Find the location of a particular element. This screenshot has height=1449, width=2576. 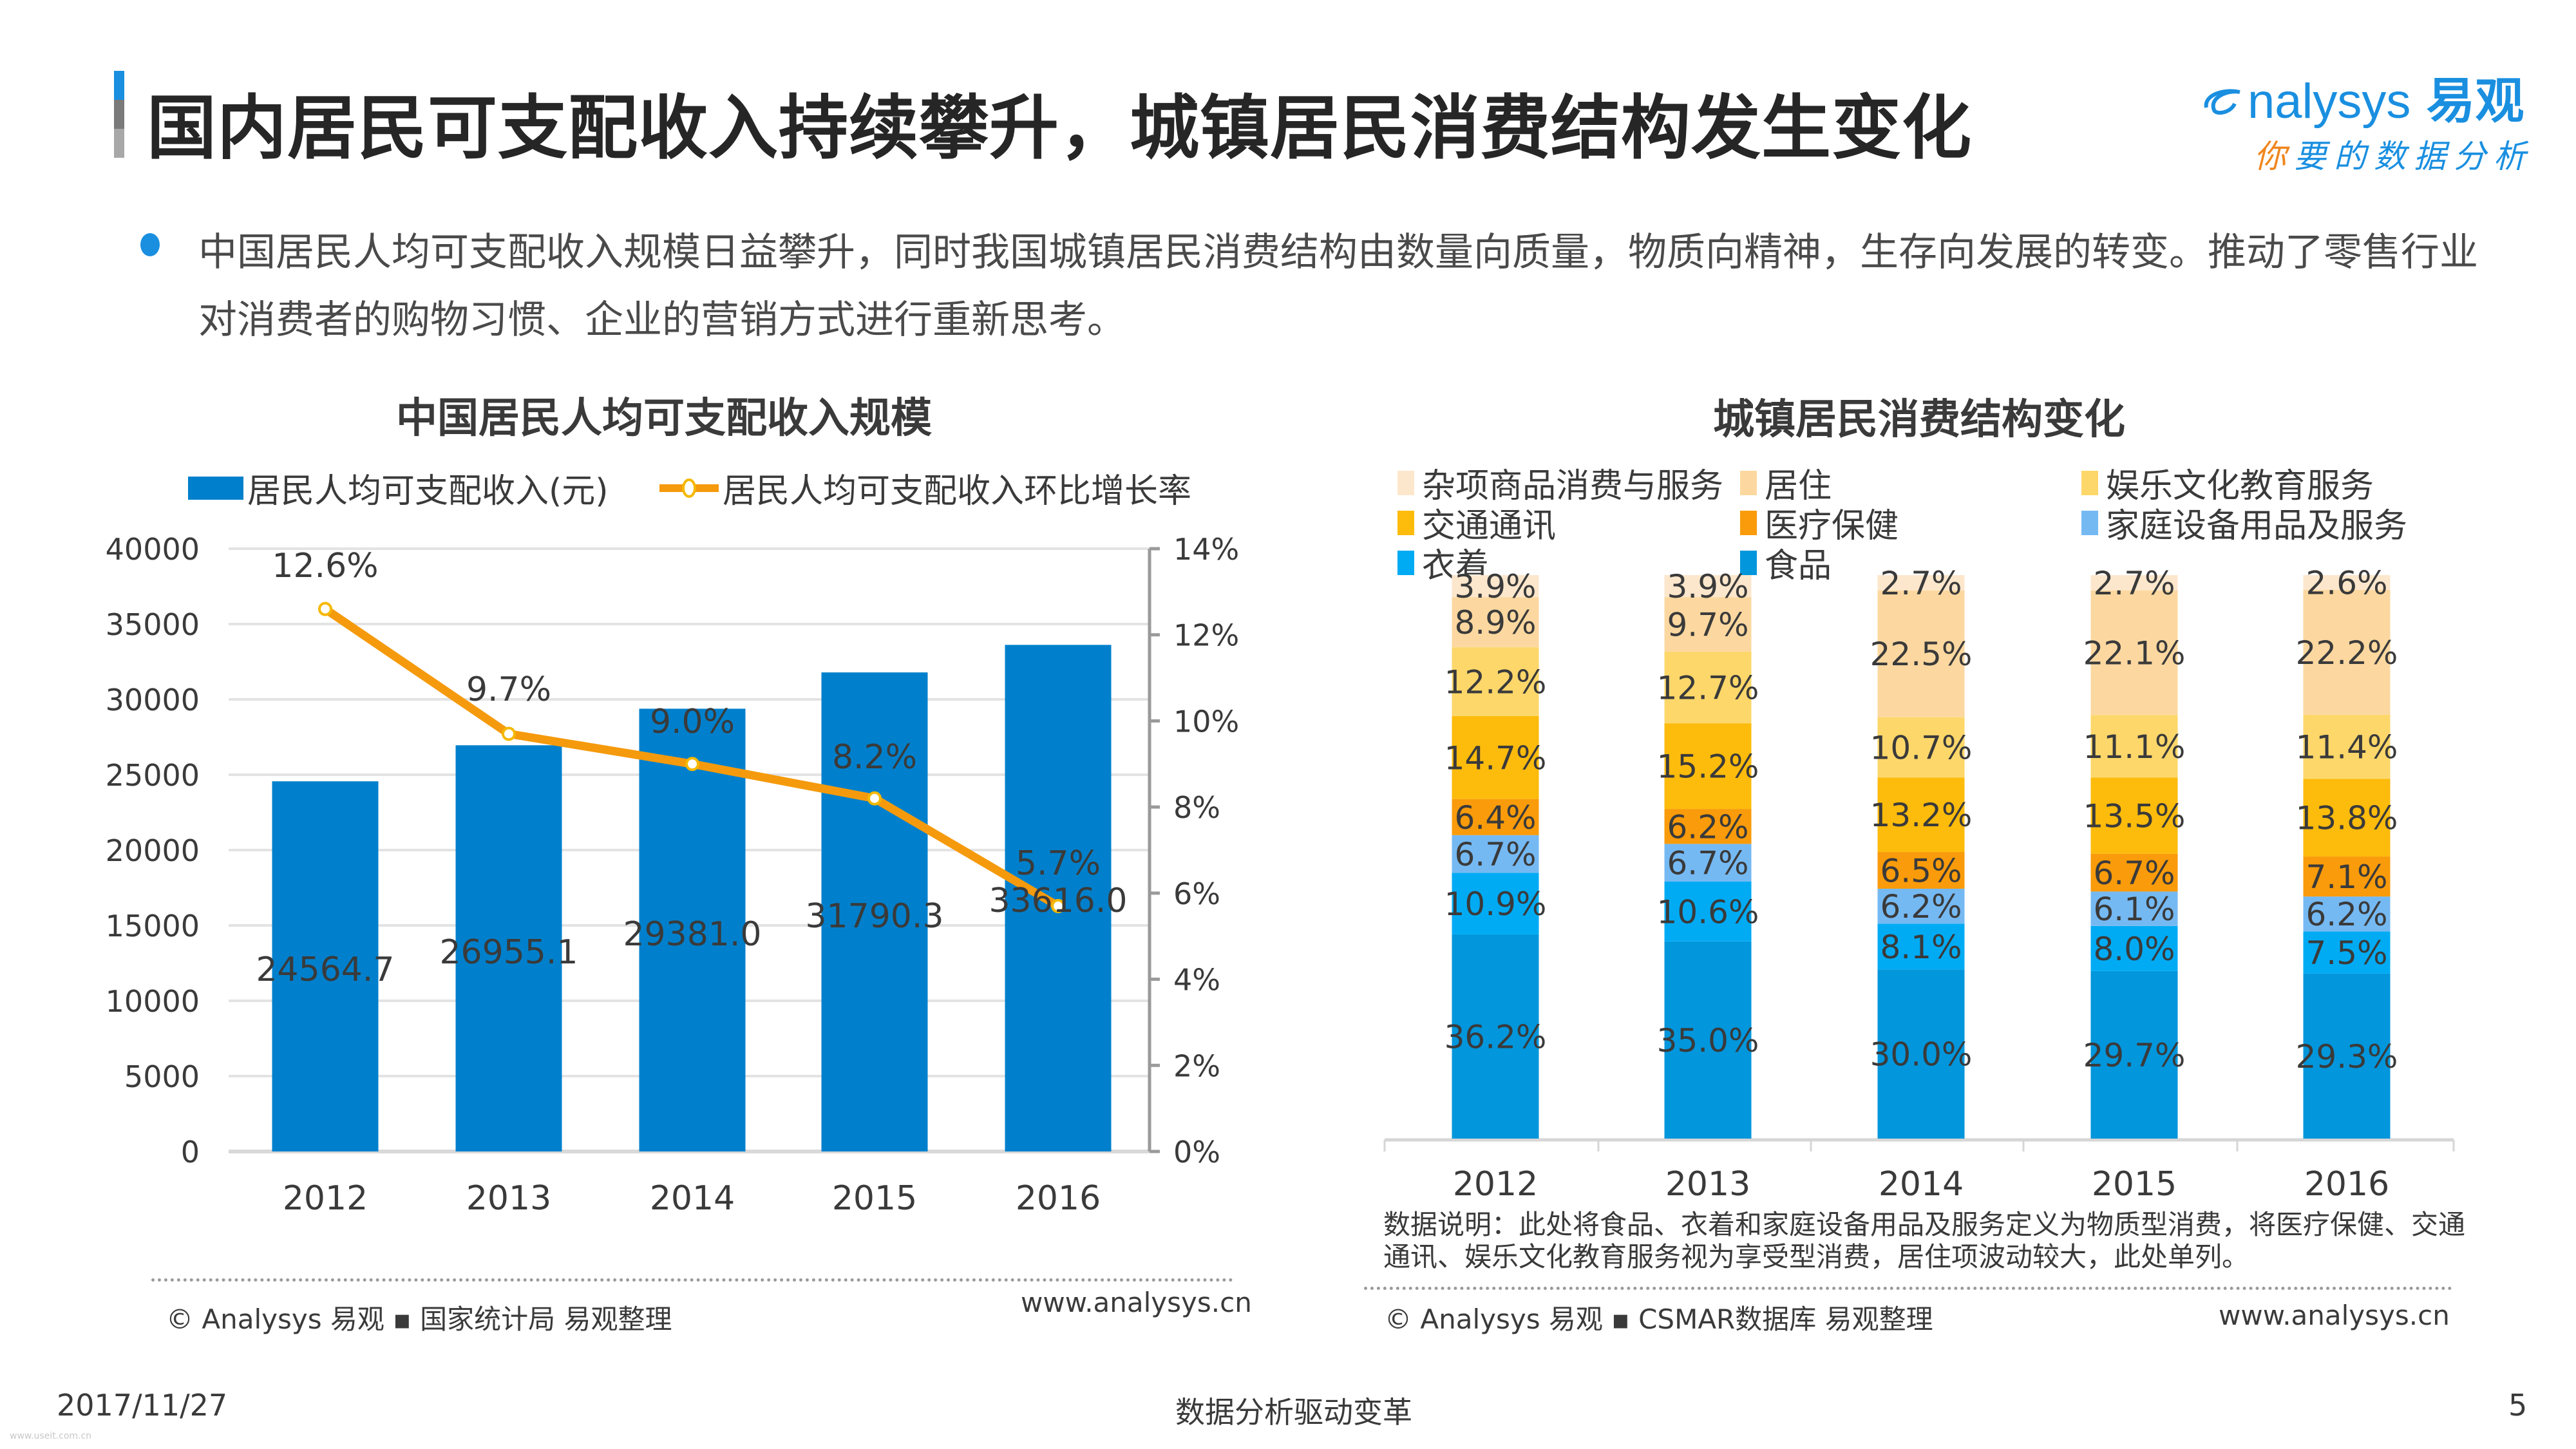

x-tick-label: 2014 is located at coordinates (1921, 1185).